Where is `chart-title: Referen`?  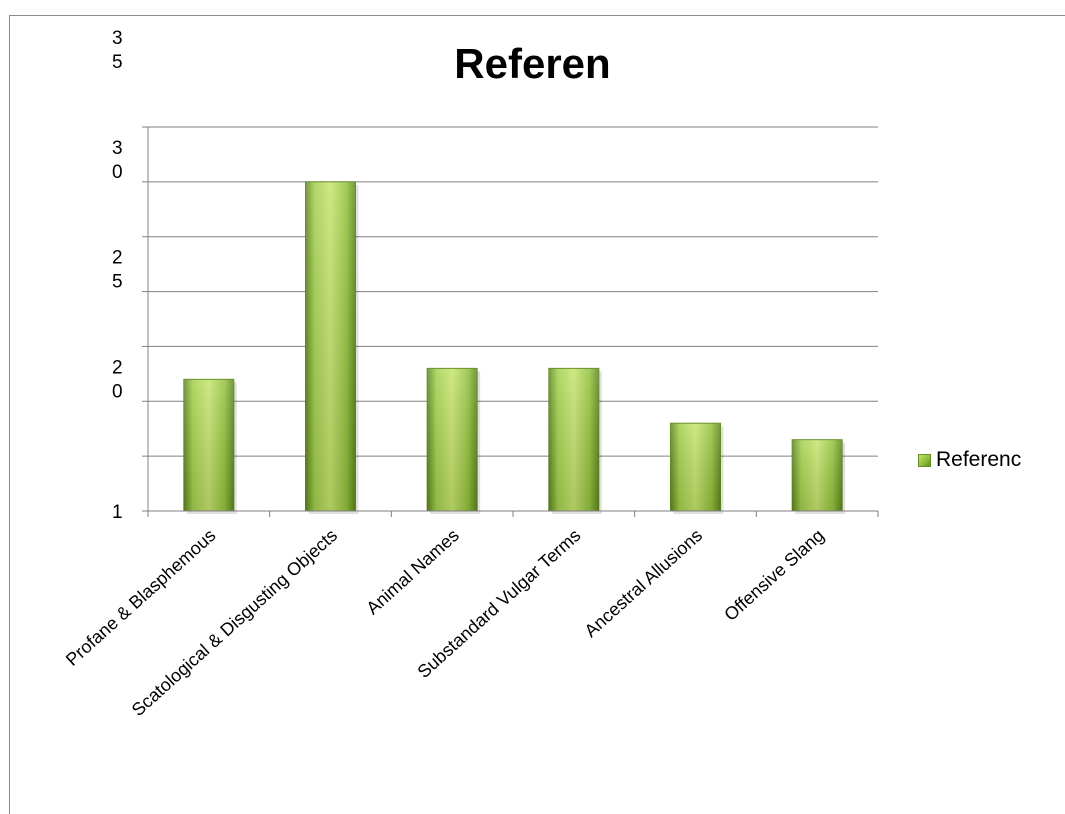
chart-title: Referen is located at coordinates (532, 63).